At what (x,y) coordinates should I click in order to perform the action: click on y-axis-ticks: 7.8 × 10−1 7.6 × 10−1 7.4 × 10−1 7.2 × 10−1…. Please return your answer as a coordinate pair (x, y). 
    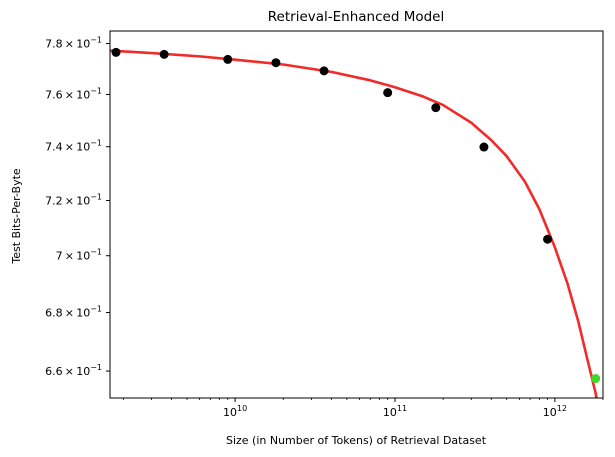
    Looking at the image, I should click on (77, 207).